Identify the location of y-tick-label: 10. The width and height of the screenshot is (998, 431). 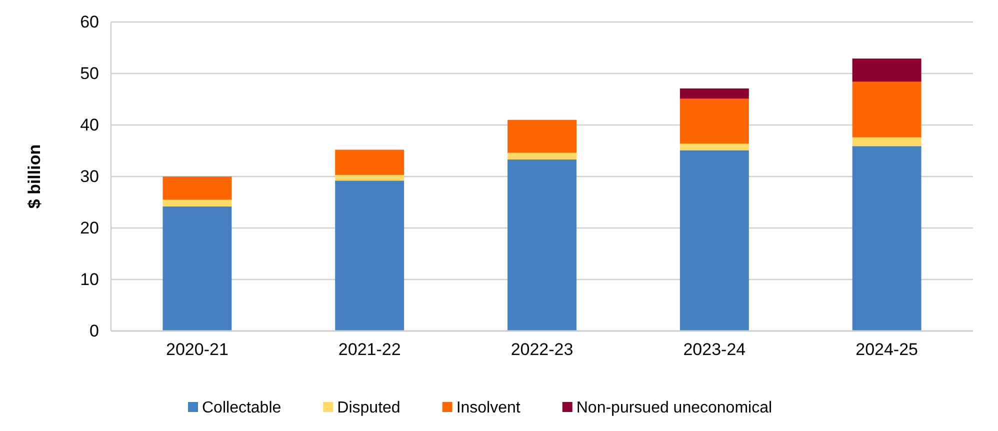
(89, 279).